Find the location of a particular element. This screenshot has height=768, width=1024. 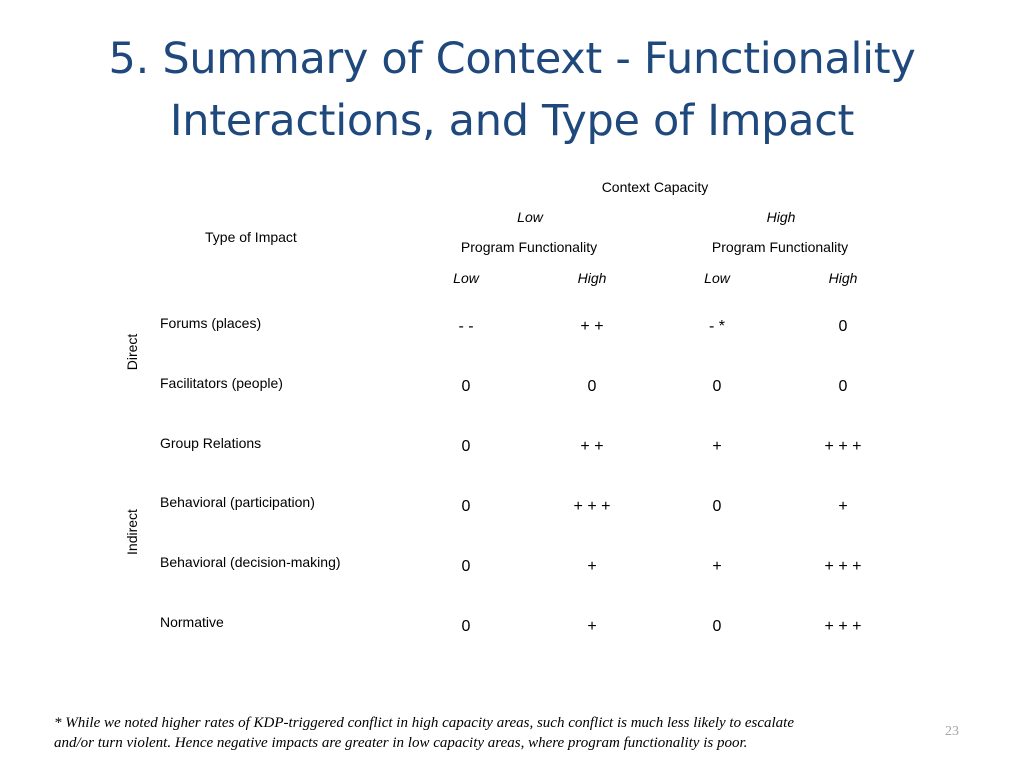

slide-title-line-2: Interactions, and Type of Impact is located at coordinates (512, 121).